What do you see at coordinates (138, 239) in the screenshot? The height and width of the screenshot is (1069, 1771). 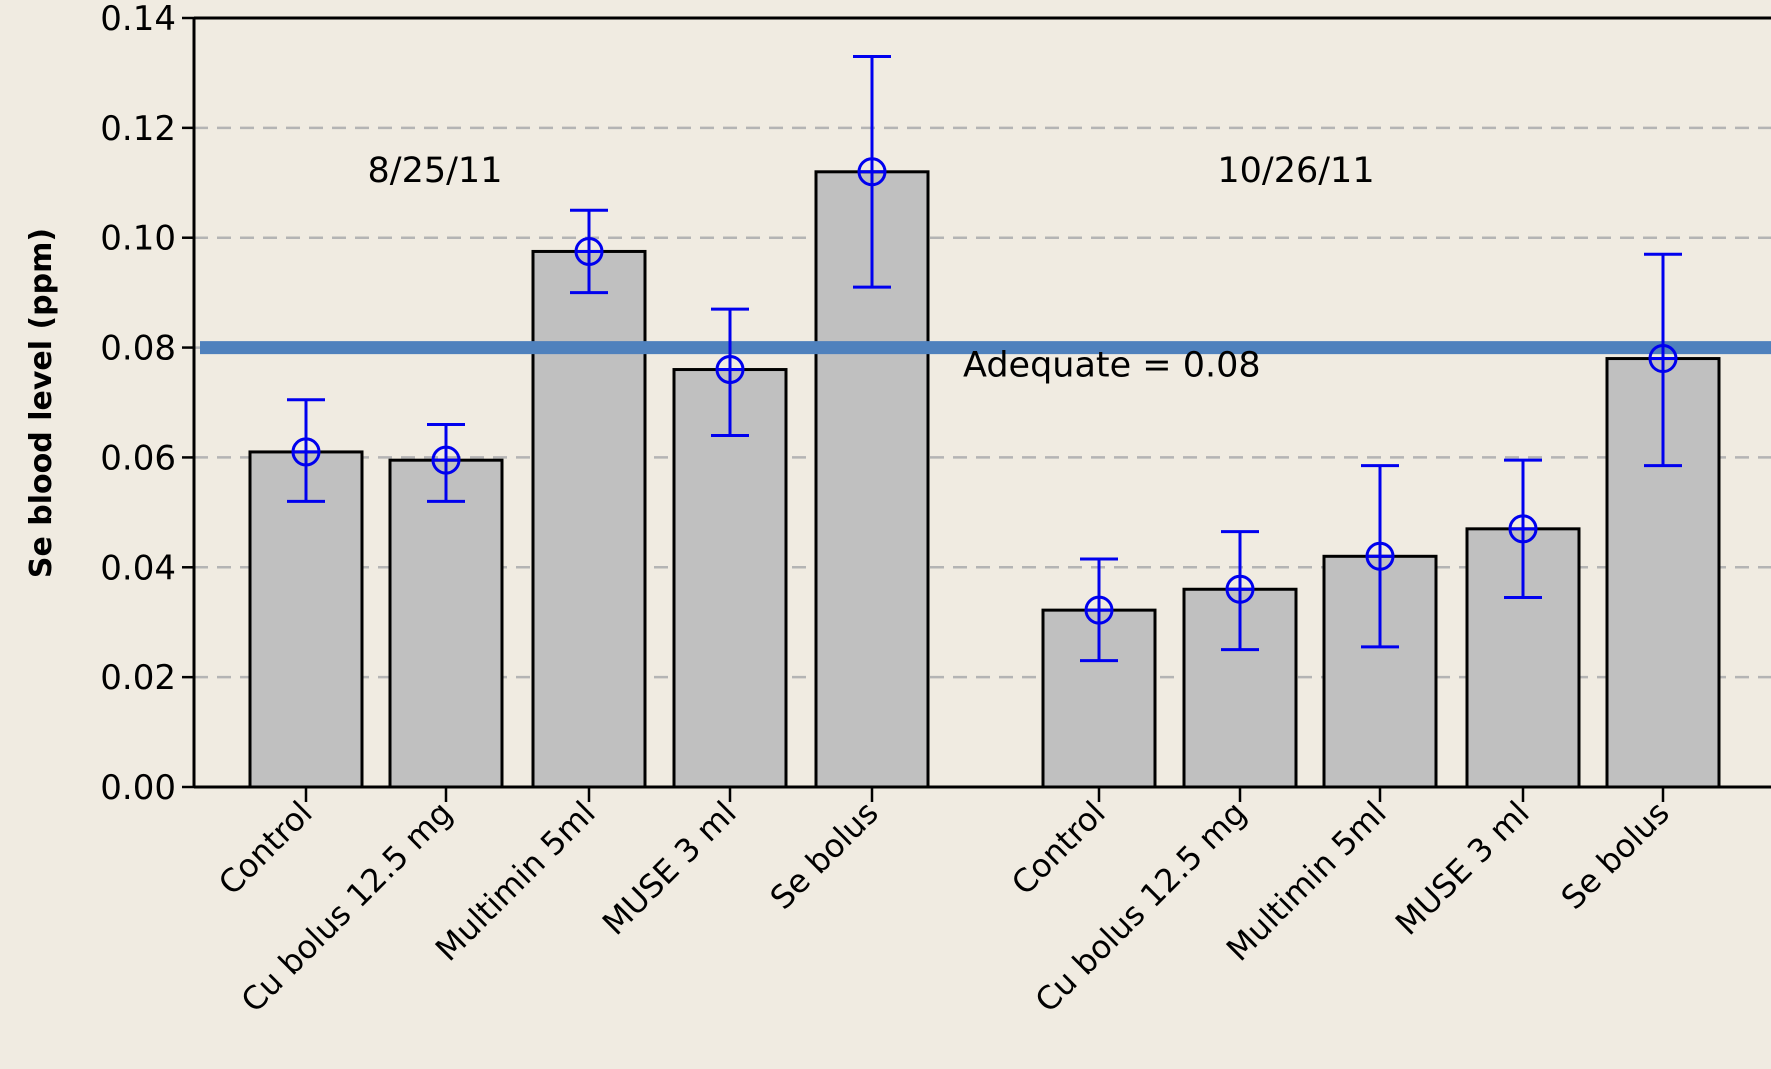 I see `y-tick-label: 0.10` at bounding box center [138, 239].